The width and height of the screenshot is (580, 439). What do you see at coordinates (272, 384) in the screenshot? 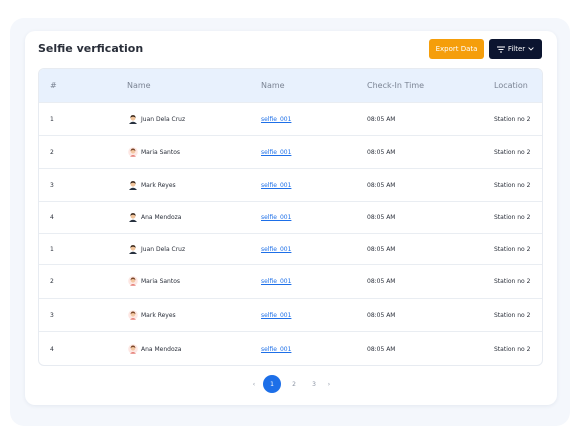
I see `page-1-button: 1` at bounding box center [272, 384].